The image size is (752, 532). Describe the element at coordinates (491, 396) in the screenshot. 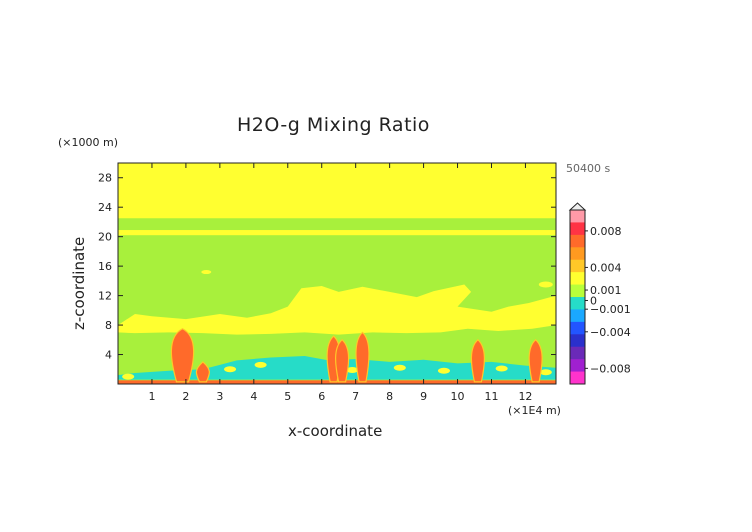

I see `x-tick-label: 11` at that location.